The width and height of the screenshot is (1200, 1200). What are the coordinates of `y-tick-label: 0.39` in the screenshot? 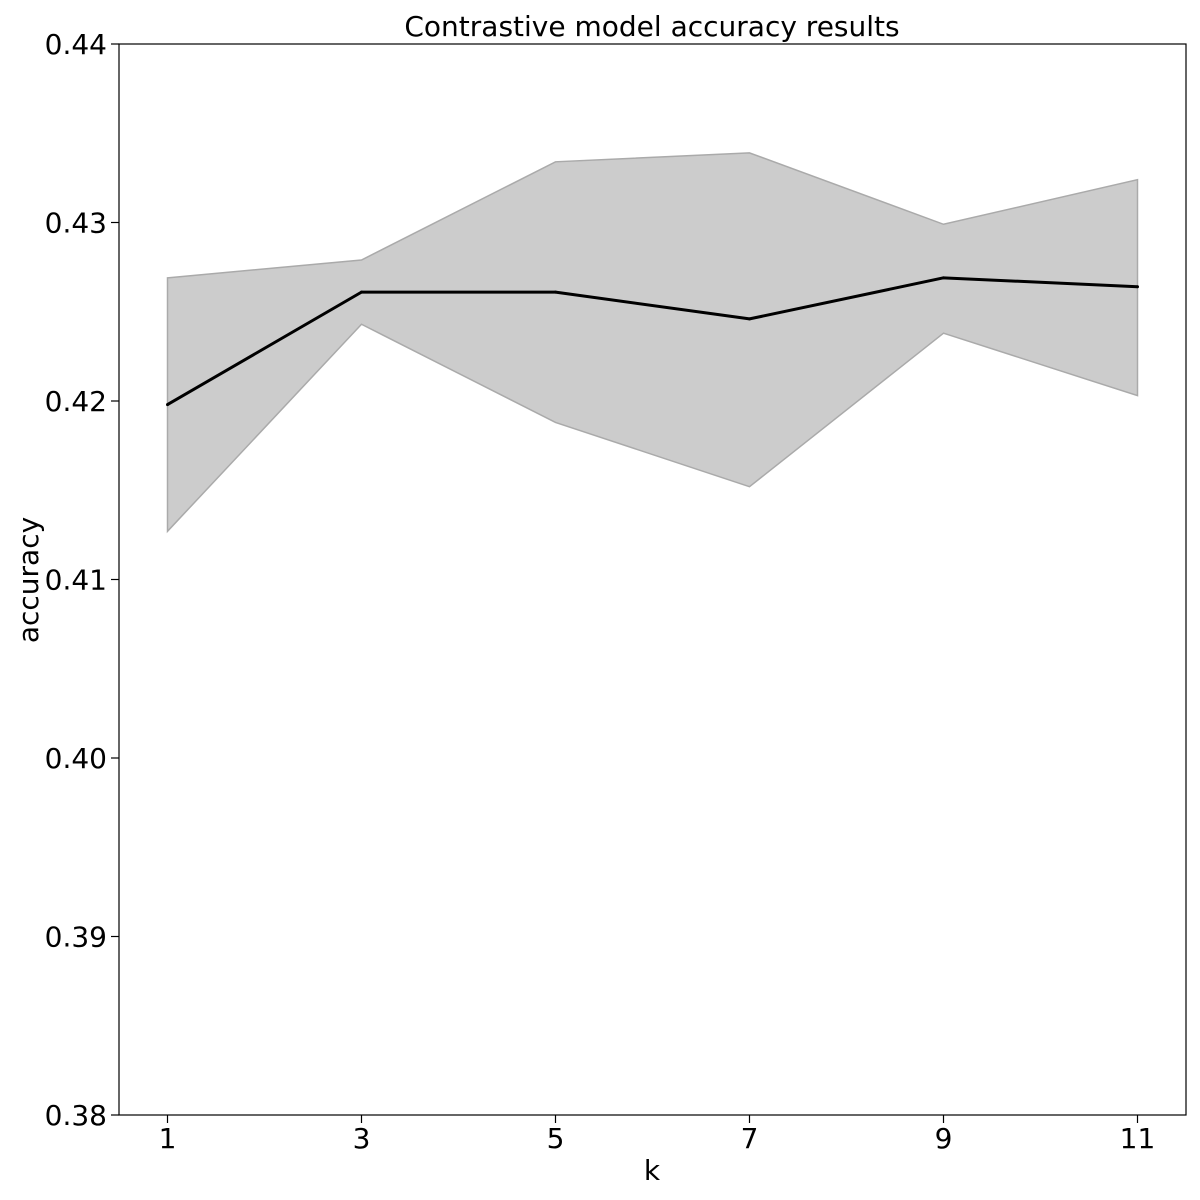 It's located at (76, 937).